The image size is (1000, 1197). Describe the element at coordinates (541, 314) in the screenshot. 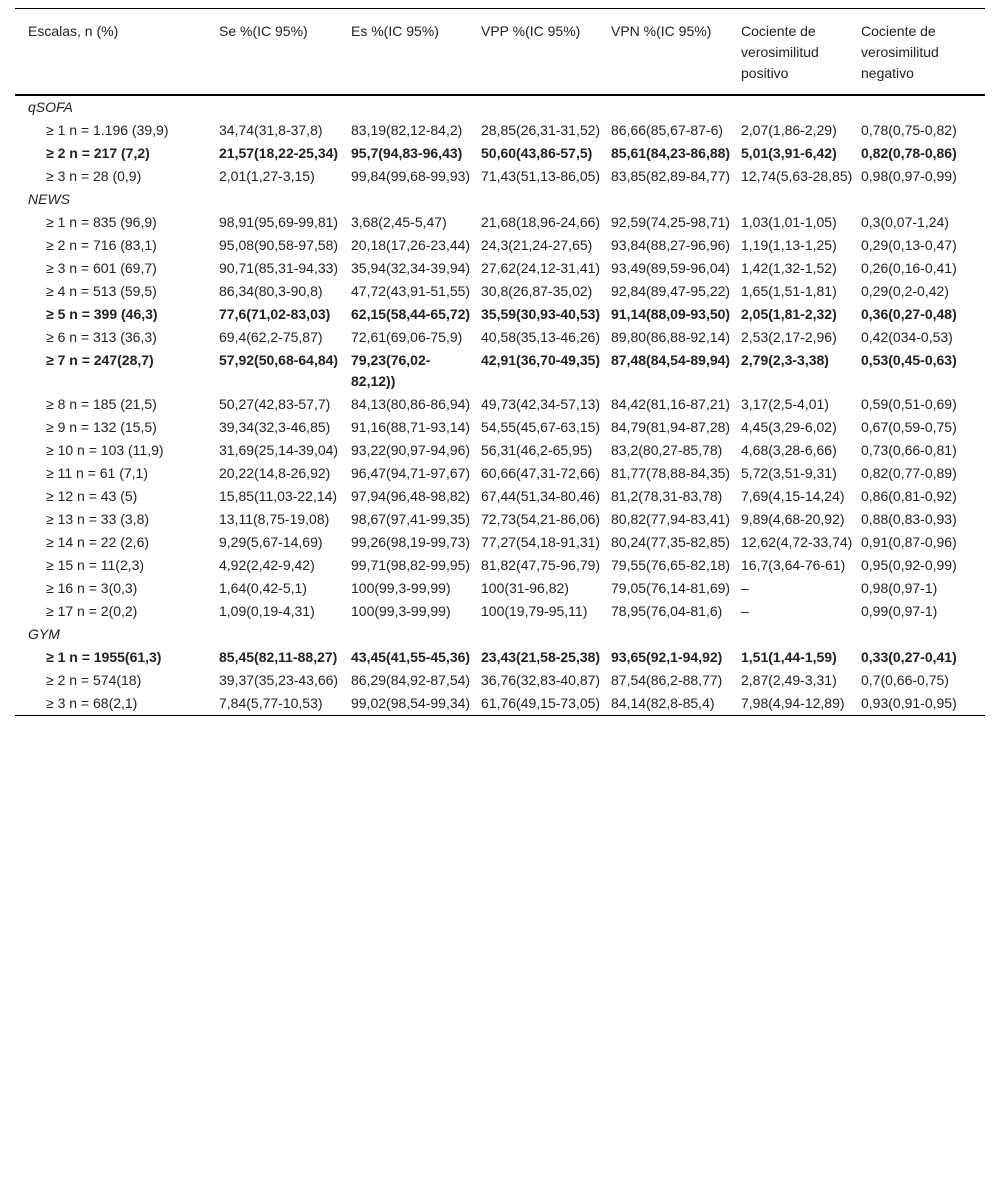

I see `cell-ppv: 35,59(30,93-40,53)` at that location.